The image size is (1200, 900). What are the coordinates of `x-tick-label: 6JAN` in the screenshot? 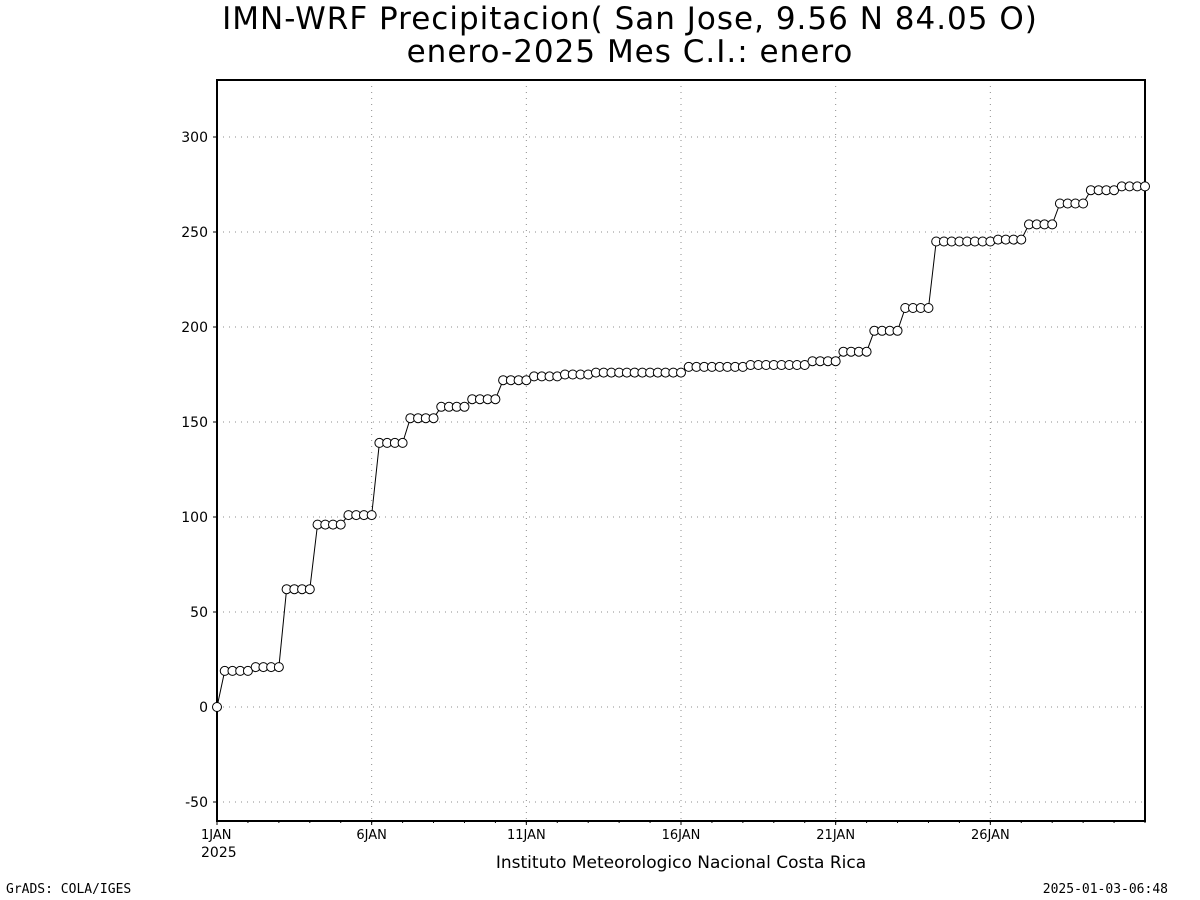 It's located at (371, 835).